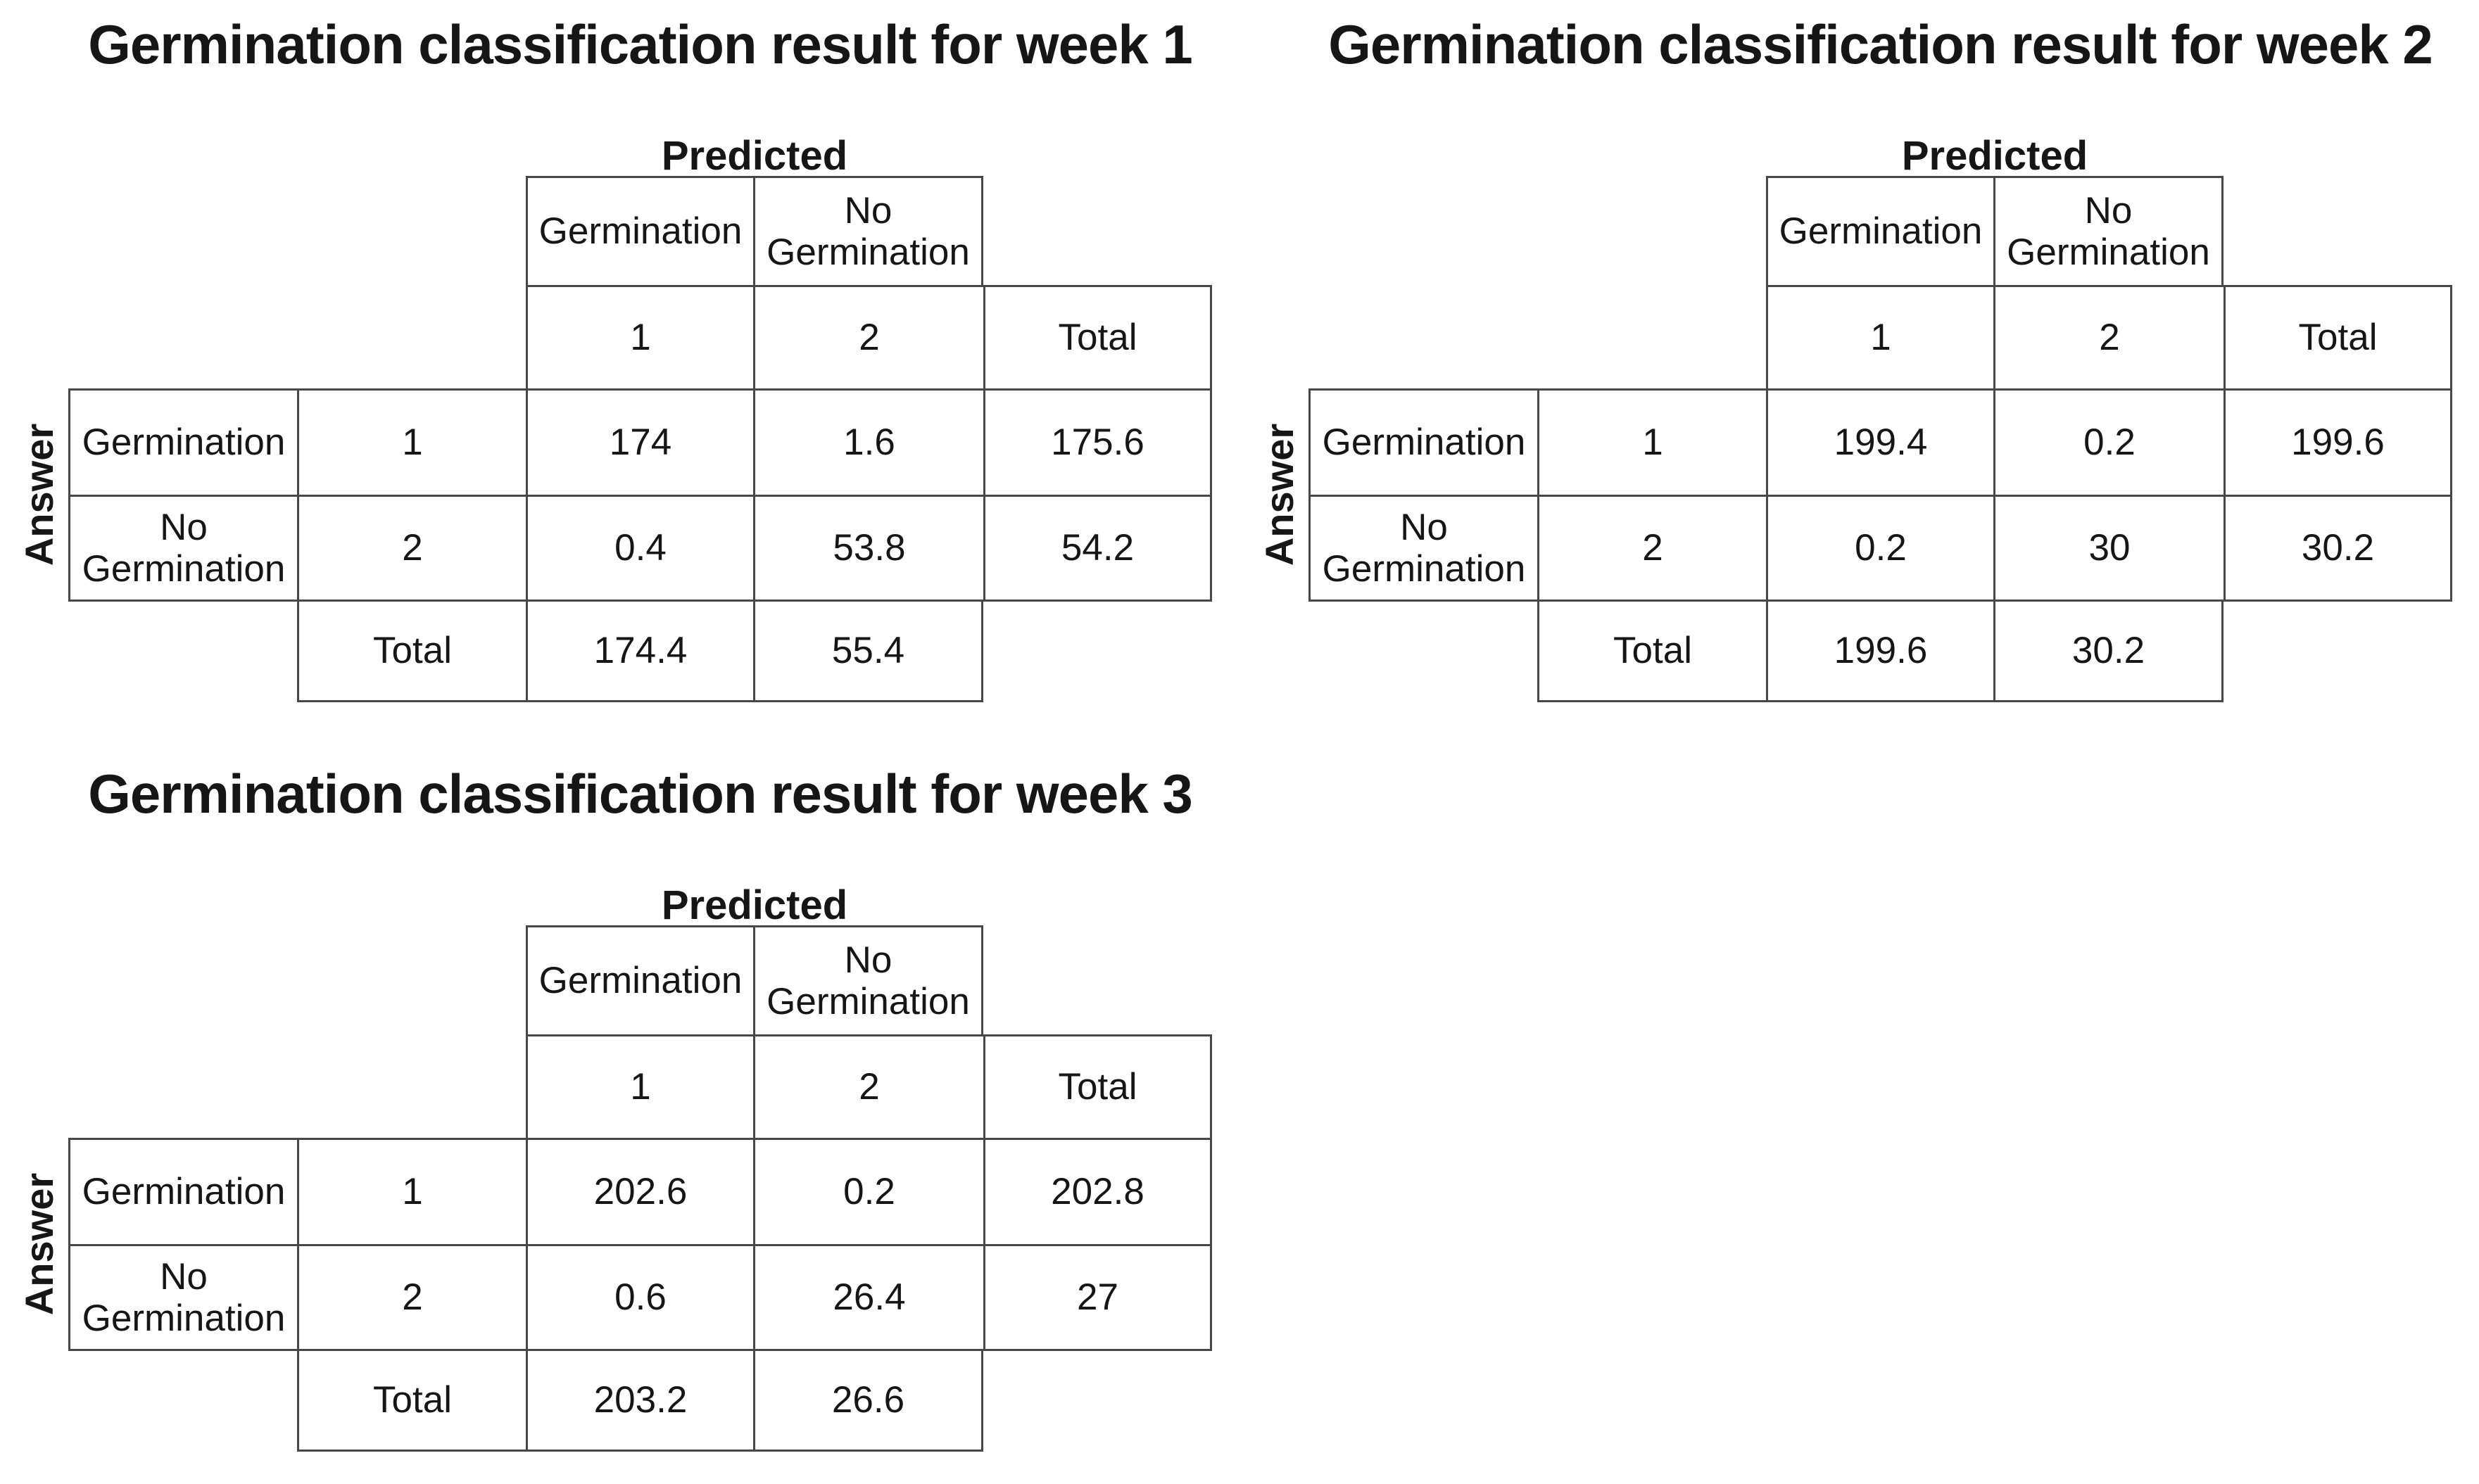 Image resolution: width=2479 pixels, height=1484 pixels. Describe the element at coordinates (1098, 1297) in the screenshot. I see `row-total-cell: 27` at that location.